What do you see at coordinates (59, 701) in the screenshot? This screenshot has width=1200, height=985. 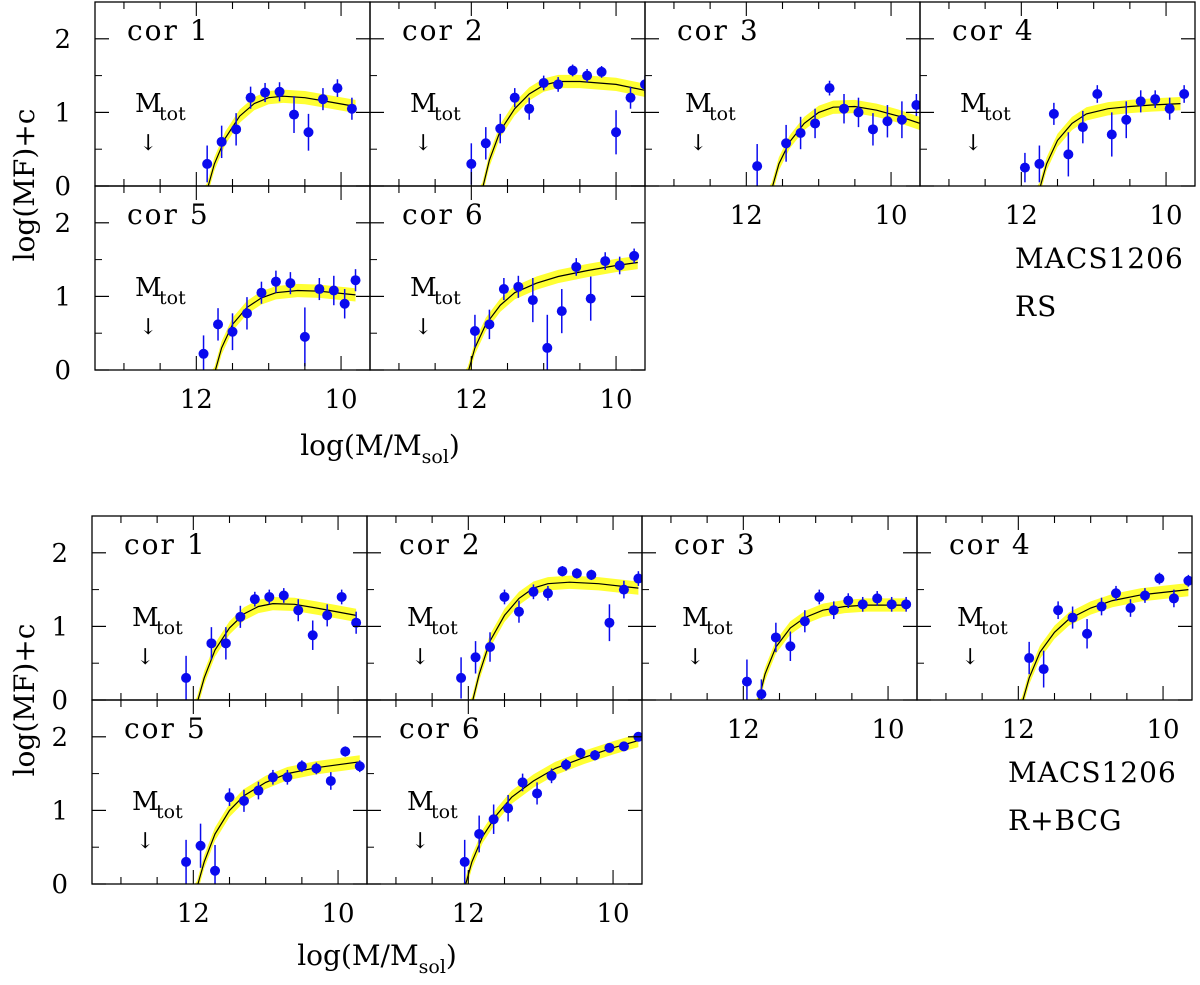 I see `y-tick-label: 0` at bounding box center [59, 701].